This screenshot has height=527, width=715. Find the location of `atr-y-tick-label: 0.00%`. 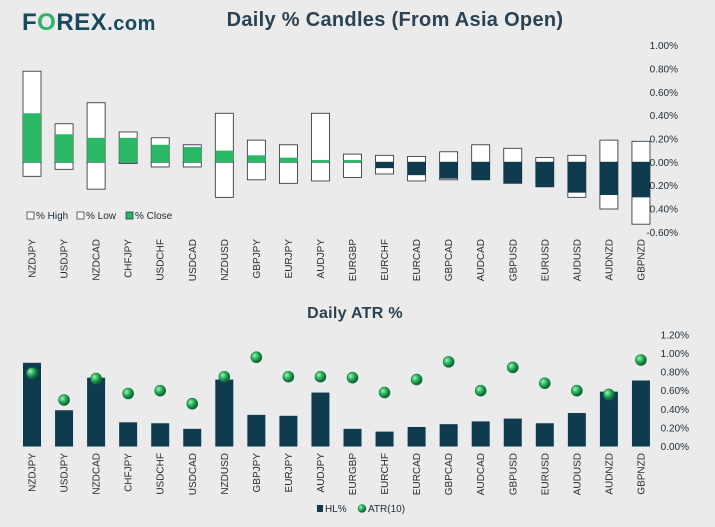

atr-y-tick-label: 0.00% is located at coordinates (675, 447).